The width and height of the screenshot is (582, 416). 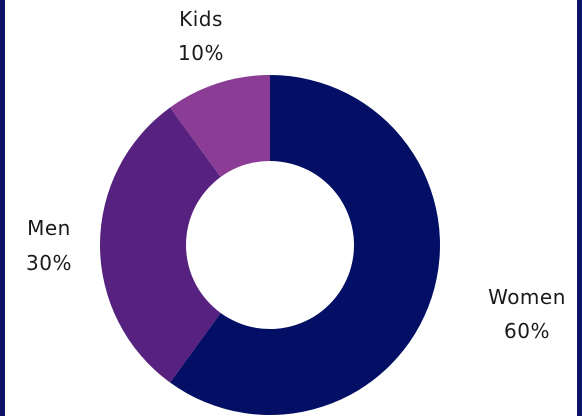 I want to click on slice-kids, so click(x=220, y=126).